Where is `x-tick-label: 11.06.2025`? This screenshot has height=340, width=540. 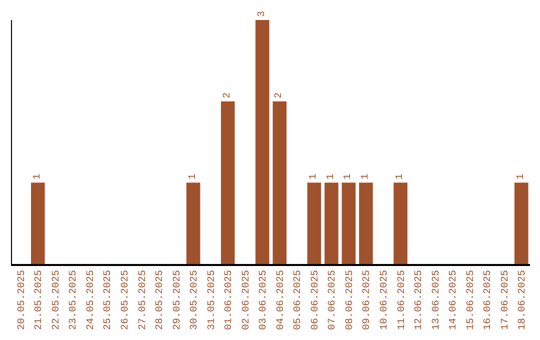 x-tick-label: 11.06.2025 is located at coordinates (402, 300).